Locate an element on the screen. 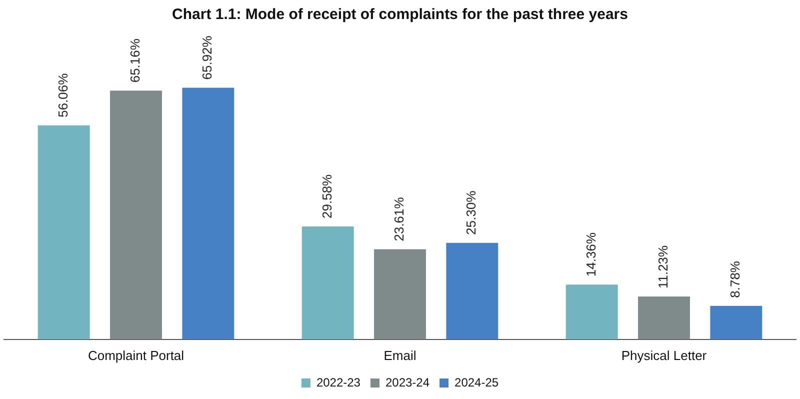 The image size is (800, 399). legend-label: 2023-24 is located at coordinates (407, 382).